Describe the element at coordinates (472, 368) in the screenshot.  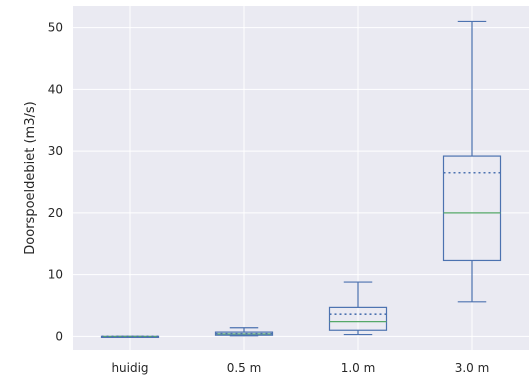
I see `x-tick-label: 3.0 m` at that location.